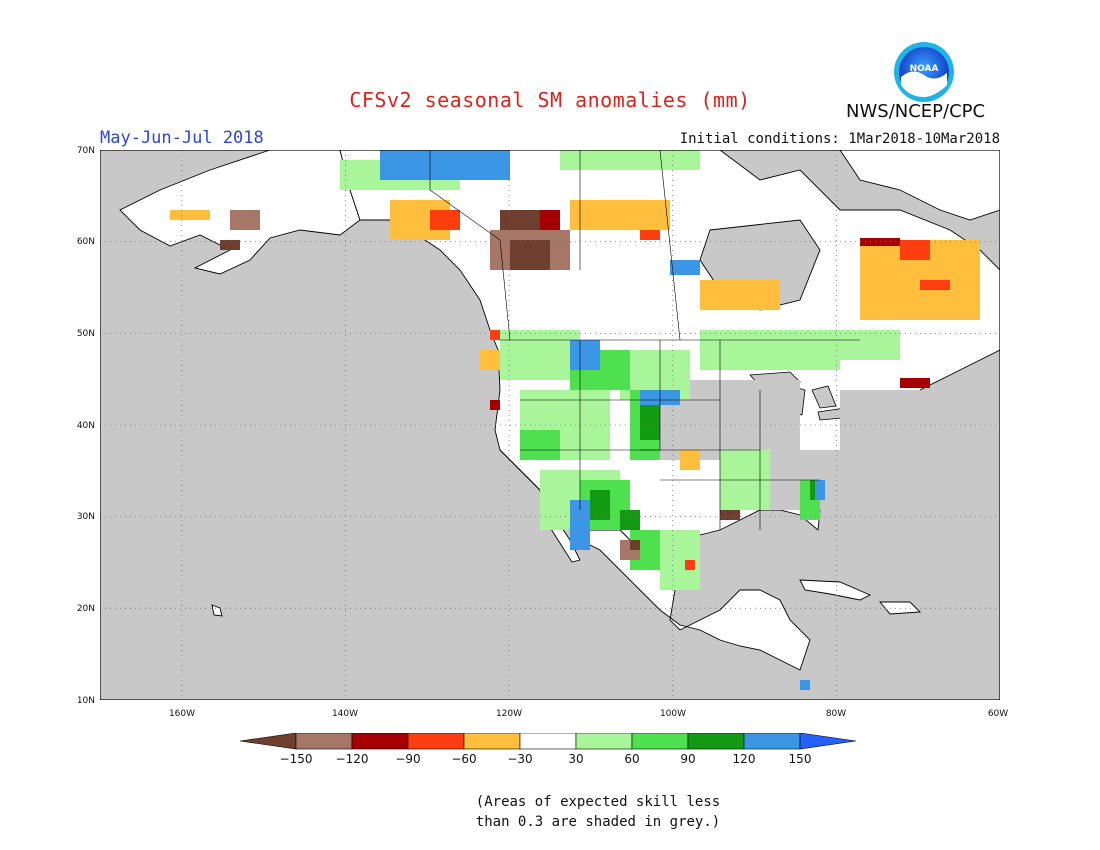 The image size is (1100, 850). I want to click on colorbar-arrow-low, so click(268, 741).